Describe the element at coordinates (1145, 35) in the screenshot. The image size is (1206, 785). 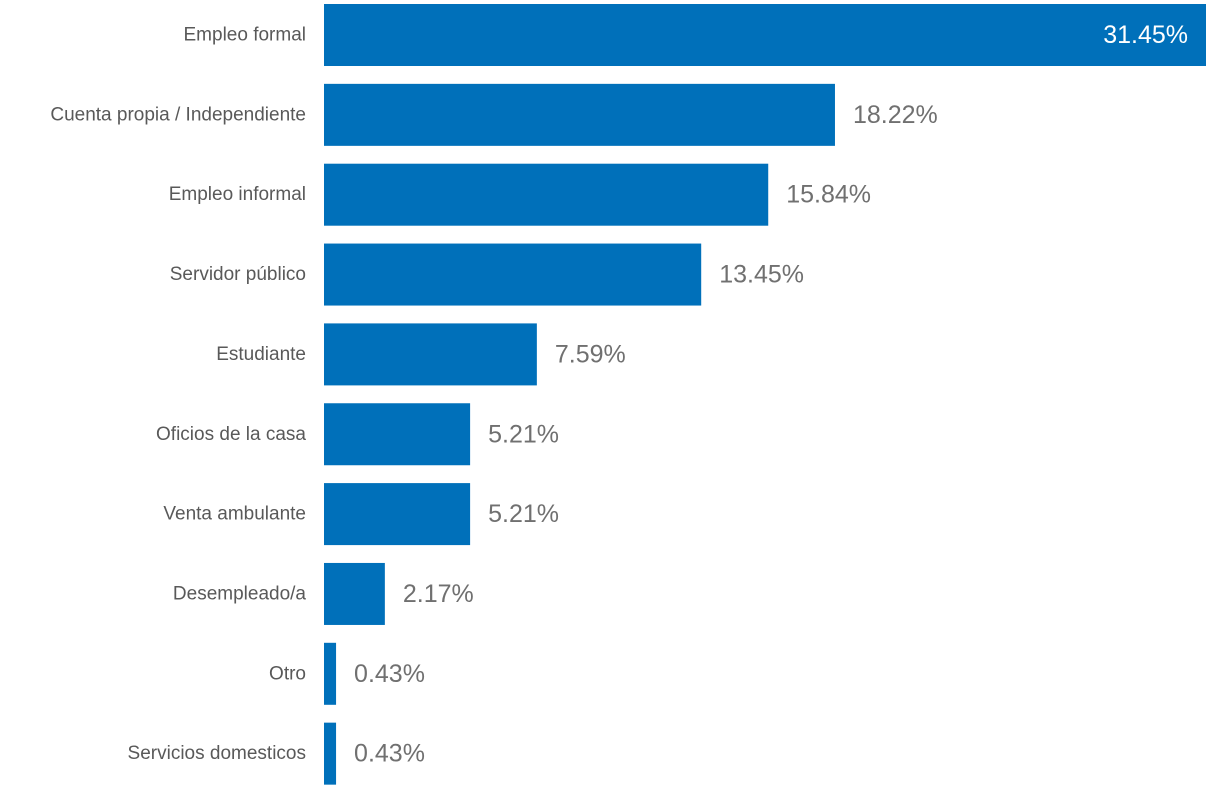
I see `value-label: 31.45%` at that location.